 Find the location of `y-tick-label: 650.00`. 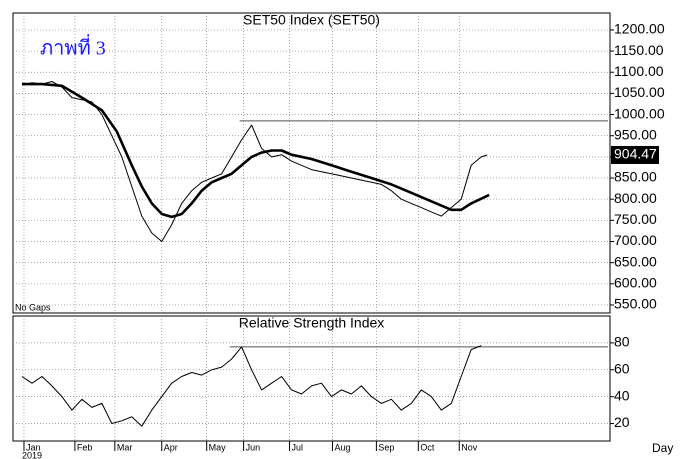

y-tick-label: 650.00 is located at coordinates (635, 261).